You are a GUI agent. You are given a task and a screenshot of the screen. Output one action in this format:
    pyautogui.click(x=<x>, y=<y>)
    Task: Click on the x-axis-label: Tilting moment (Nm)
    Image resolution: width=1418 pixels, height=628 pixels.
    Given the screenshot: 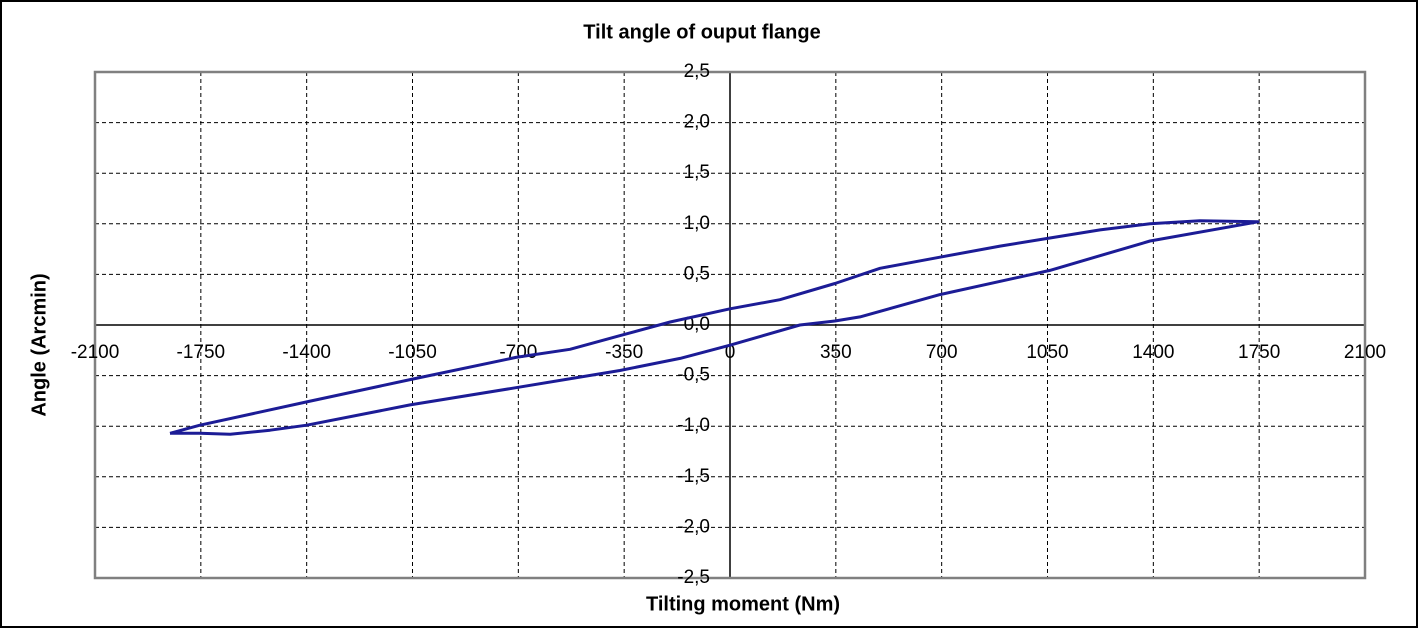 What is the action you would take?
    pyautogui.click(x=743, y=604)
    